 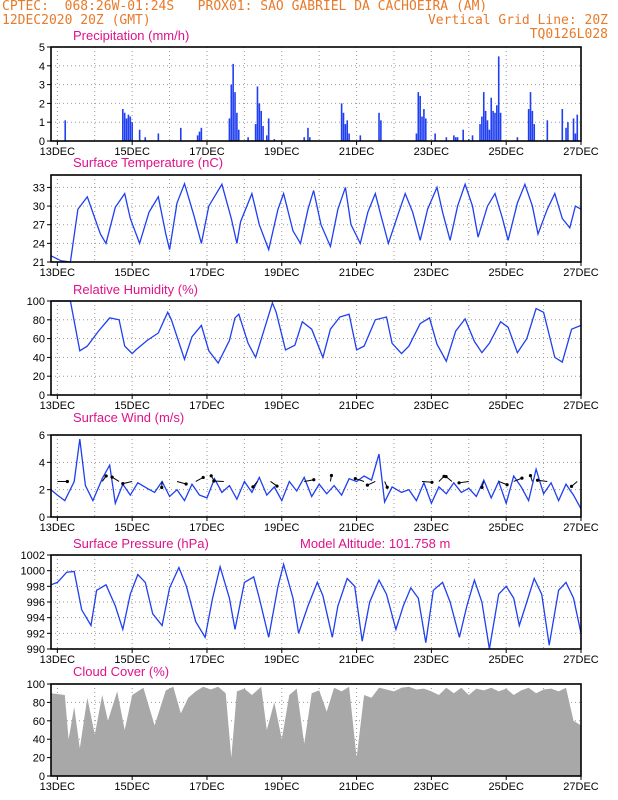 What do you see at coordinates (39, 188) in the screenshot?
I see `y-tick-label: 33` at bounding box center [39, 188].